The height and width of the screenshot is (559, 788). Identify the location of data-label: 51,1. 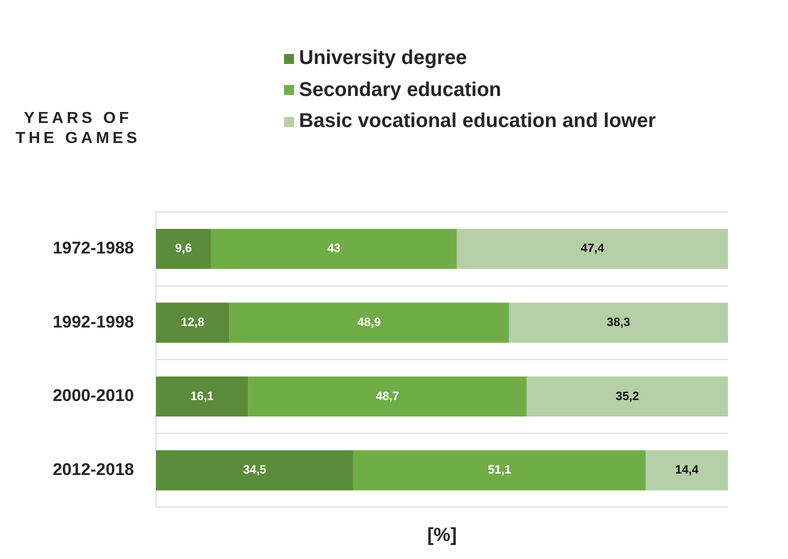
(500, 469).